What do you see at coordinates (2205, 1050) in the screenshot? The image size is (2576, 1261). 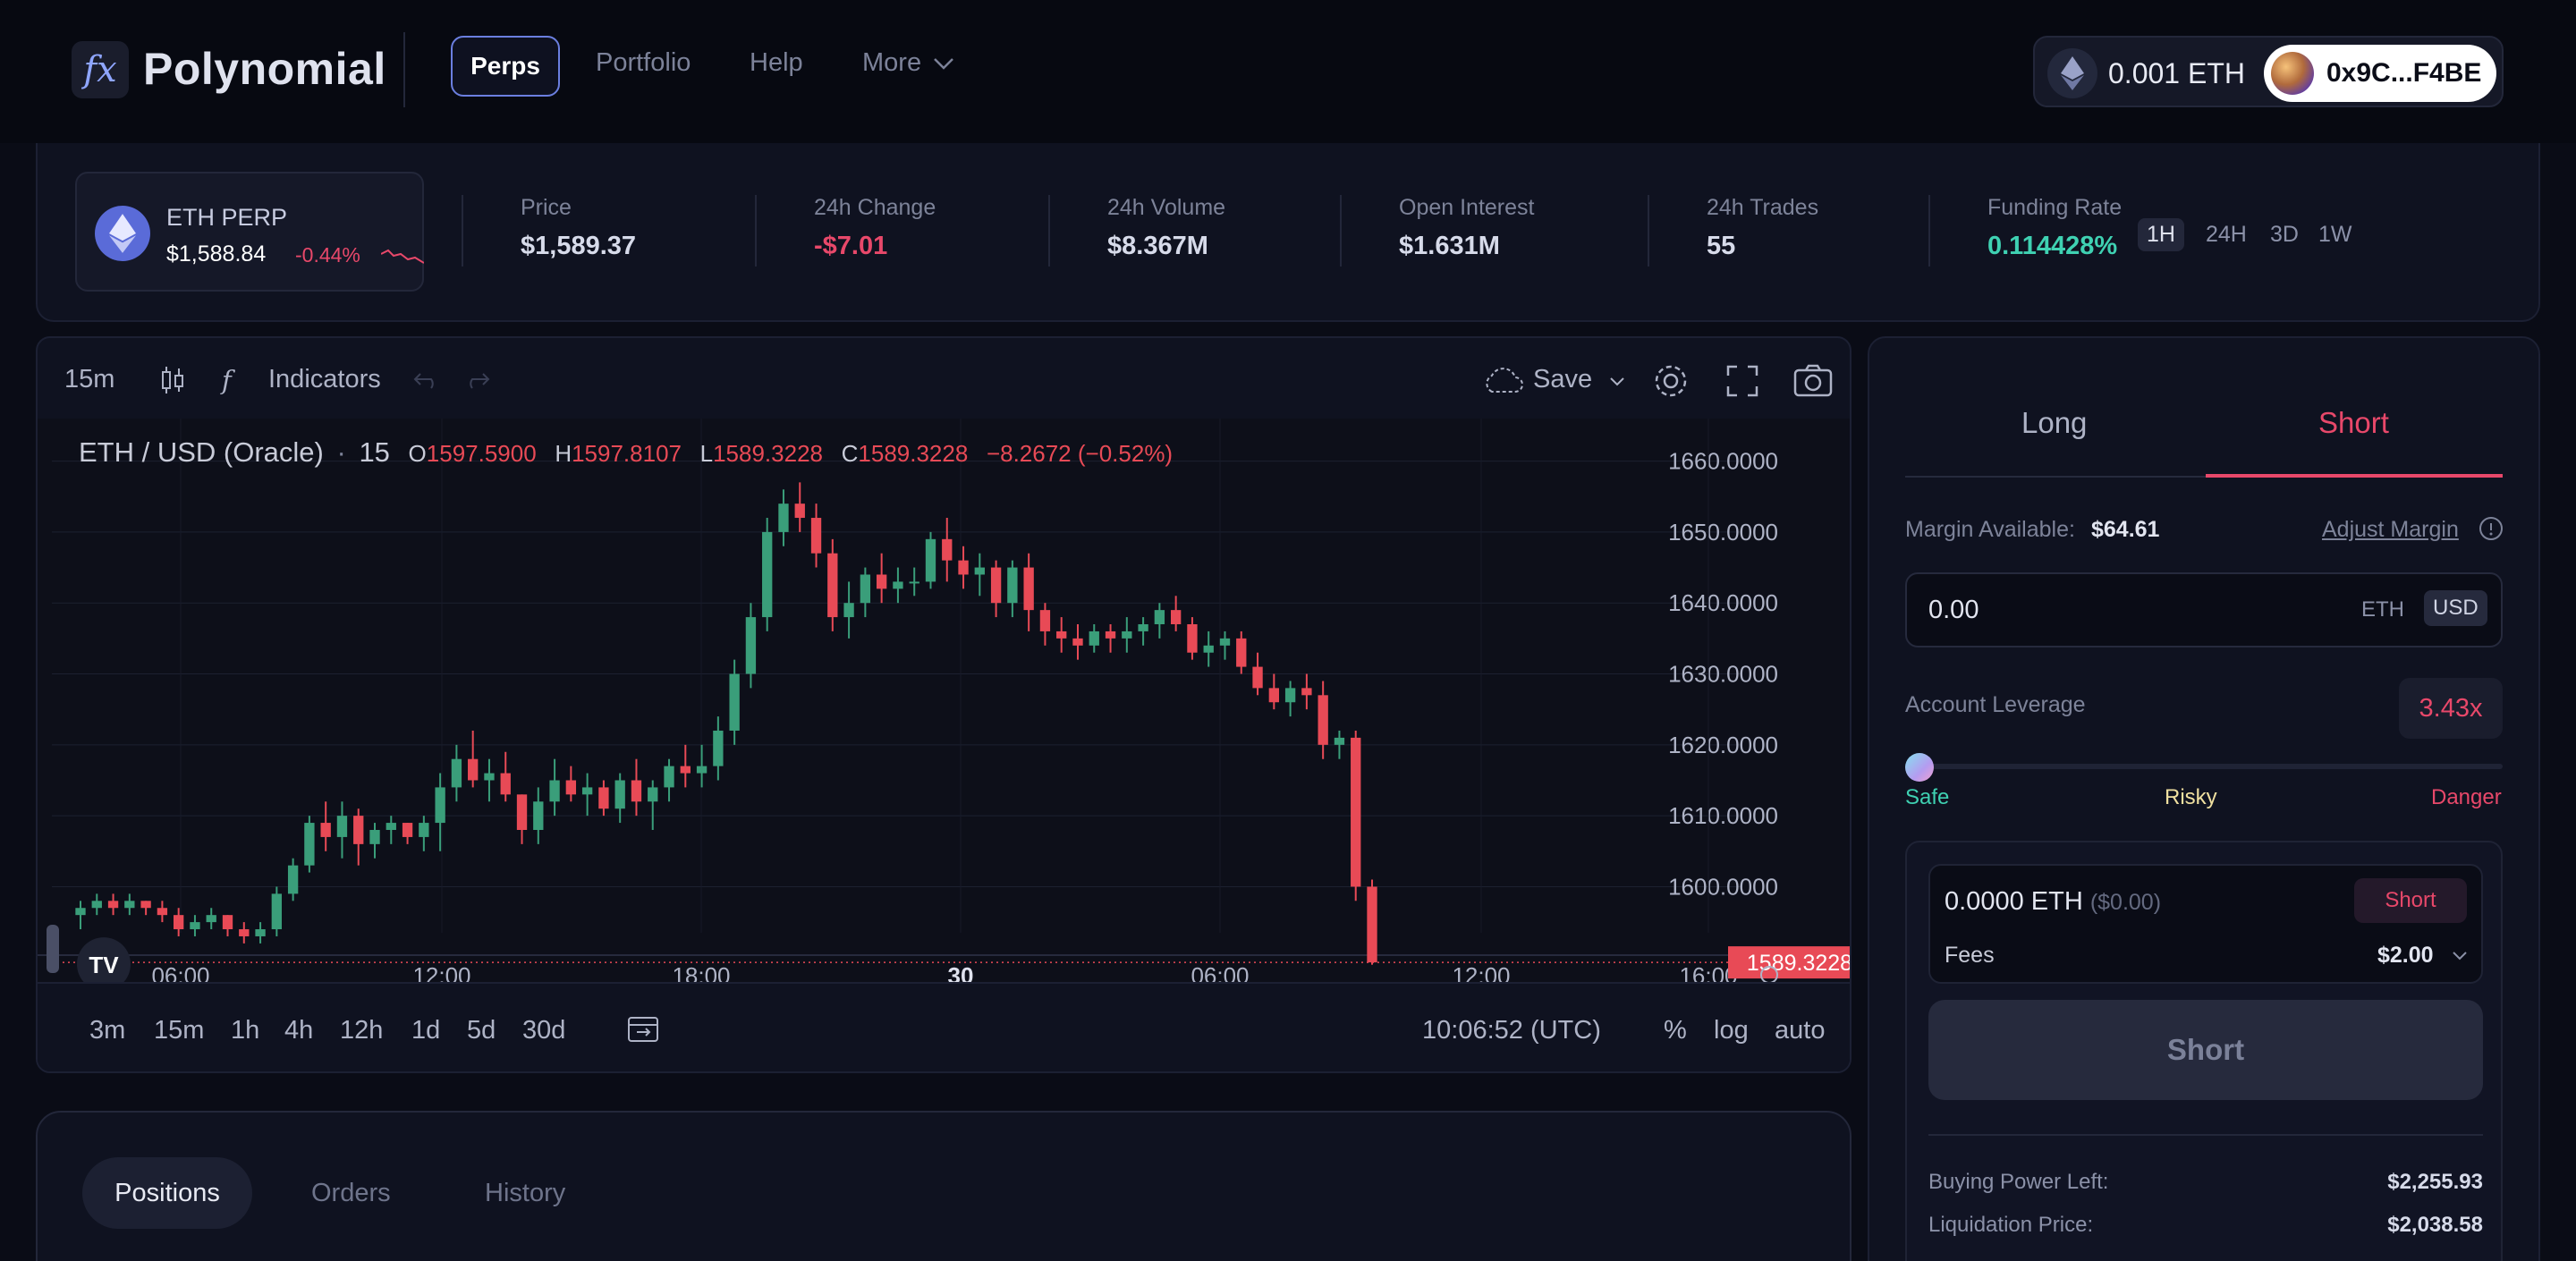 I see `submit-short-button: Short` at bounding box center [2205, 1050].